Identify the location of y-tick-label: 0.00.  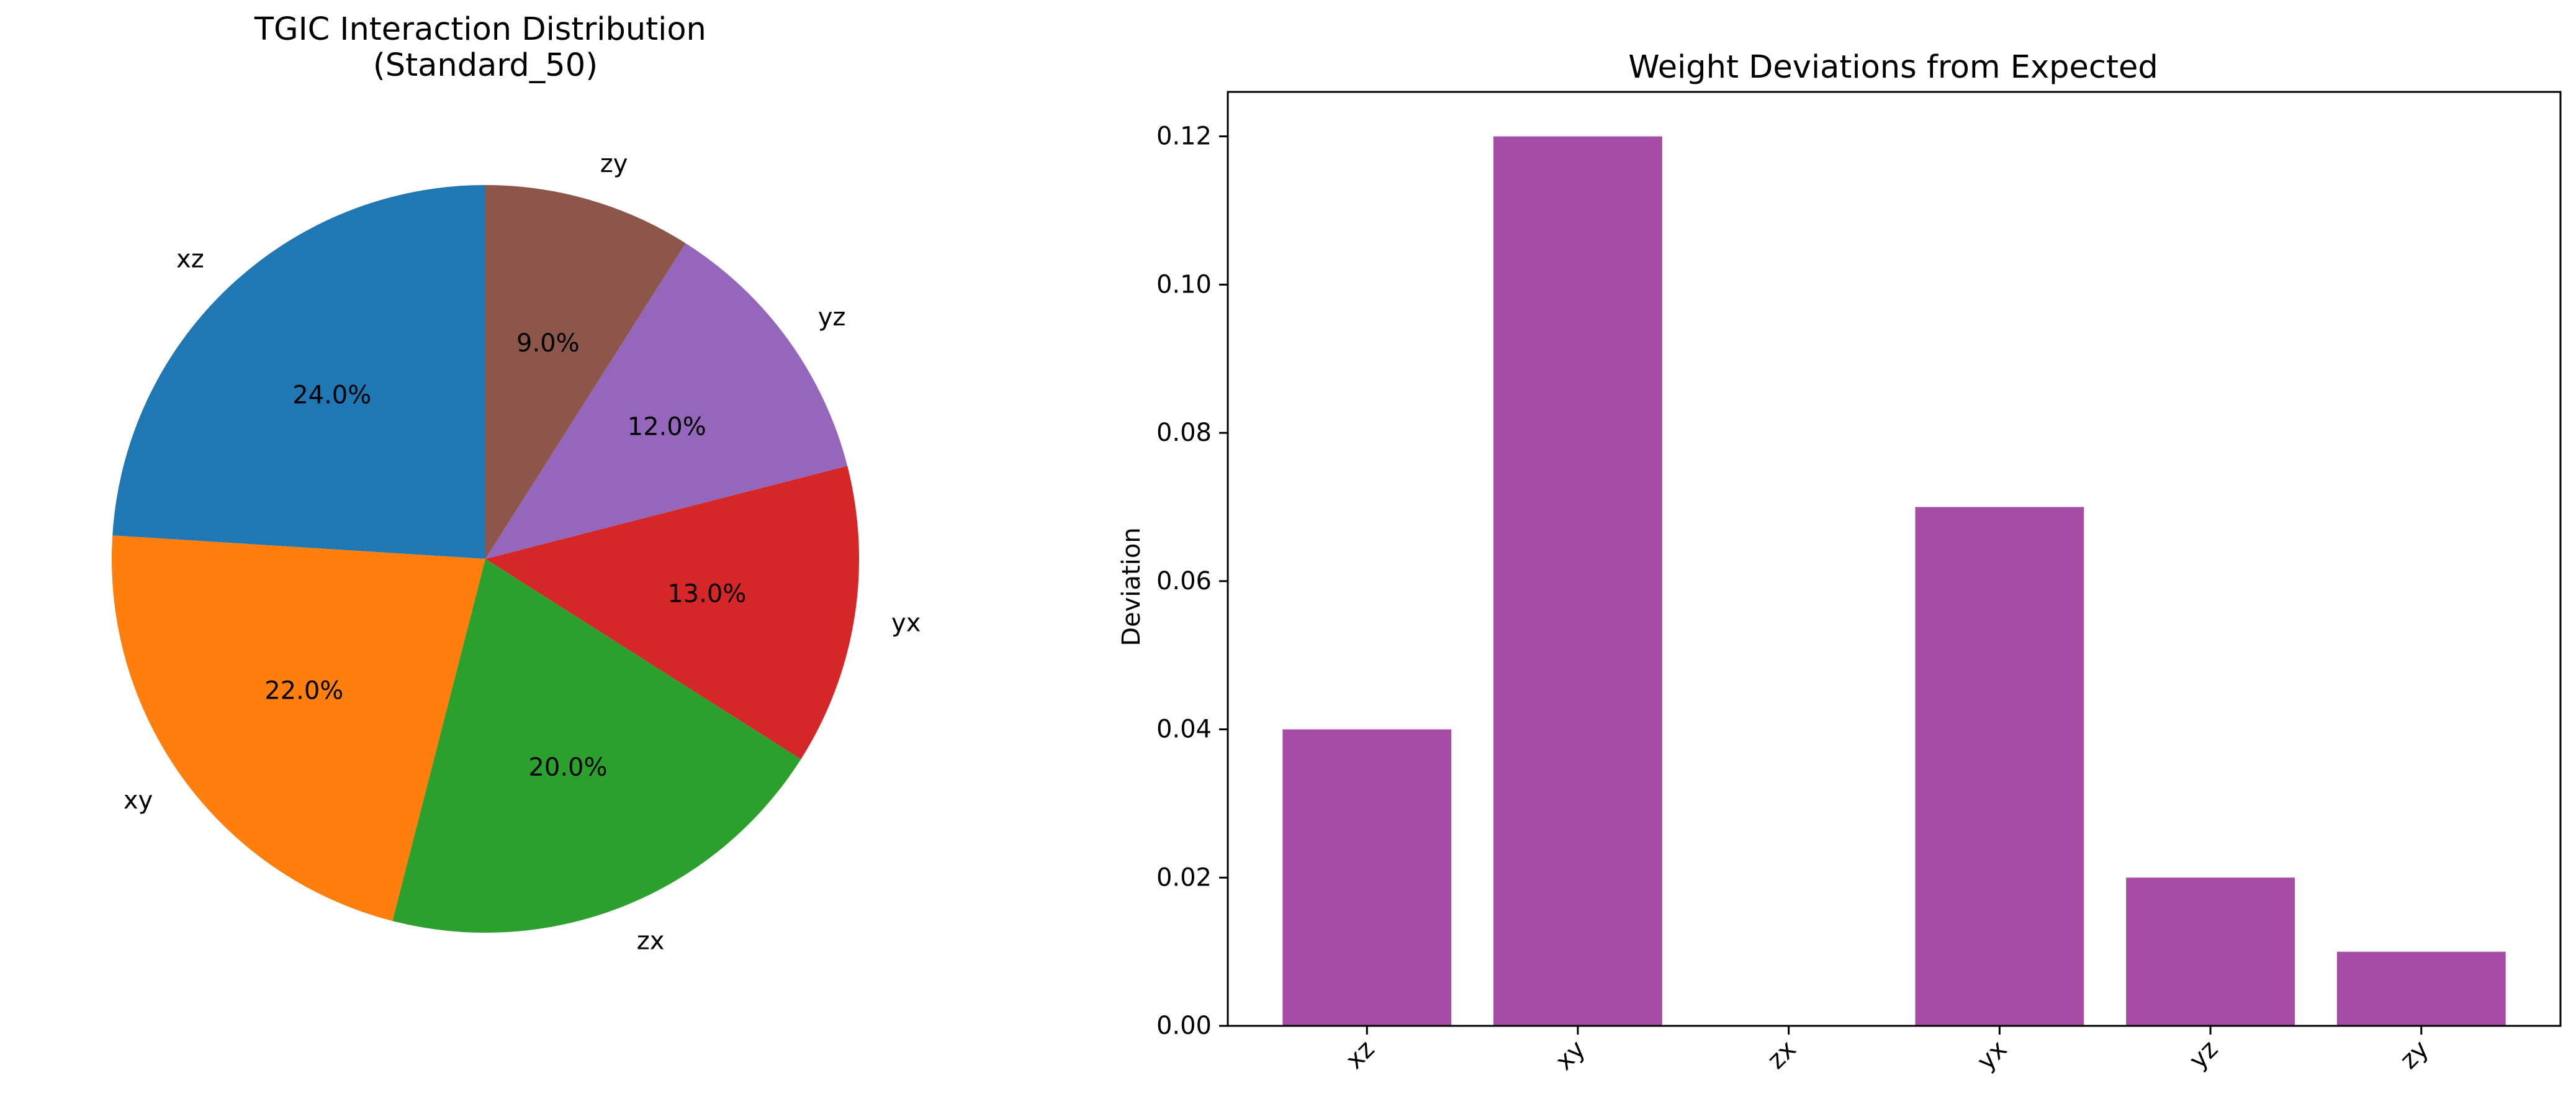
(1184, 1026).